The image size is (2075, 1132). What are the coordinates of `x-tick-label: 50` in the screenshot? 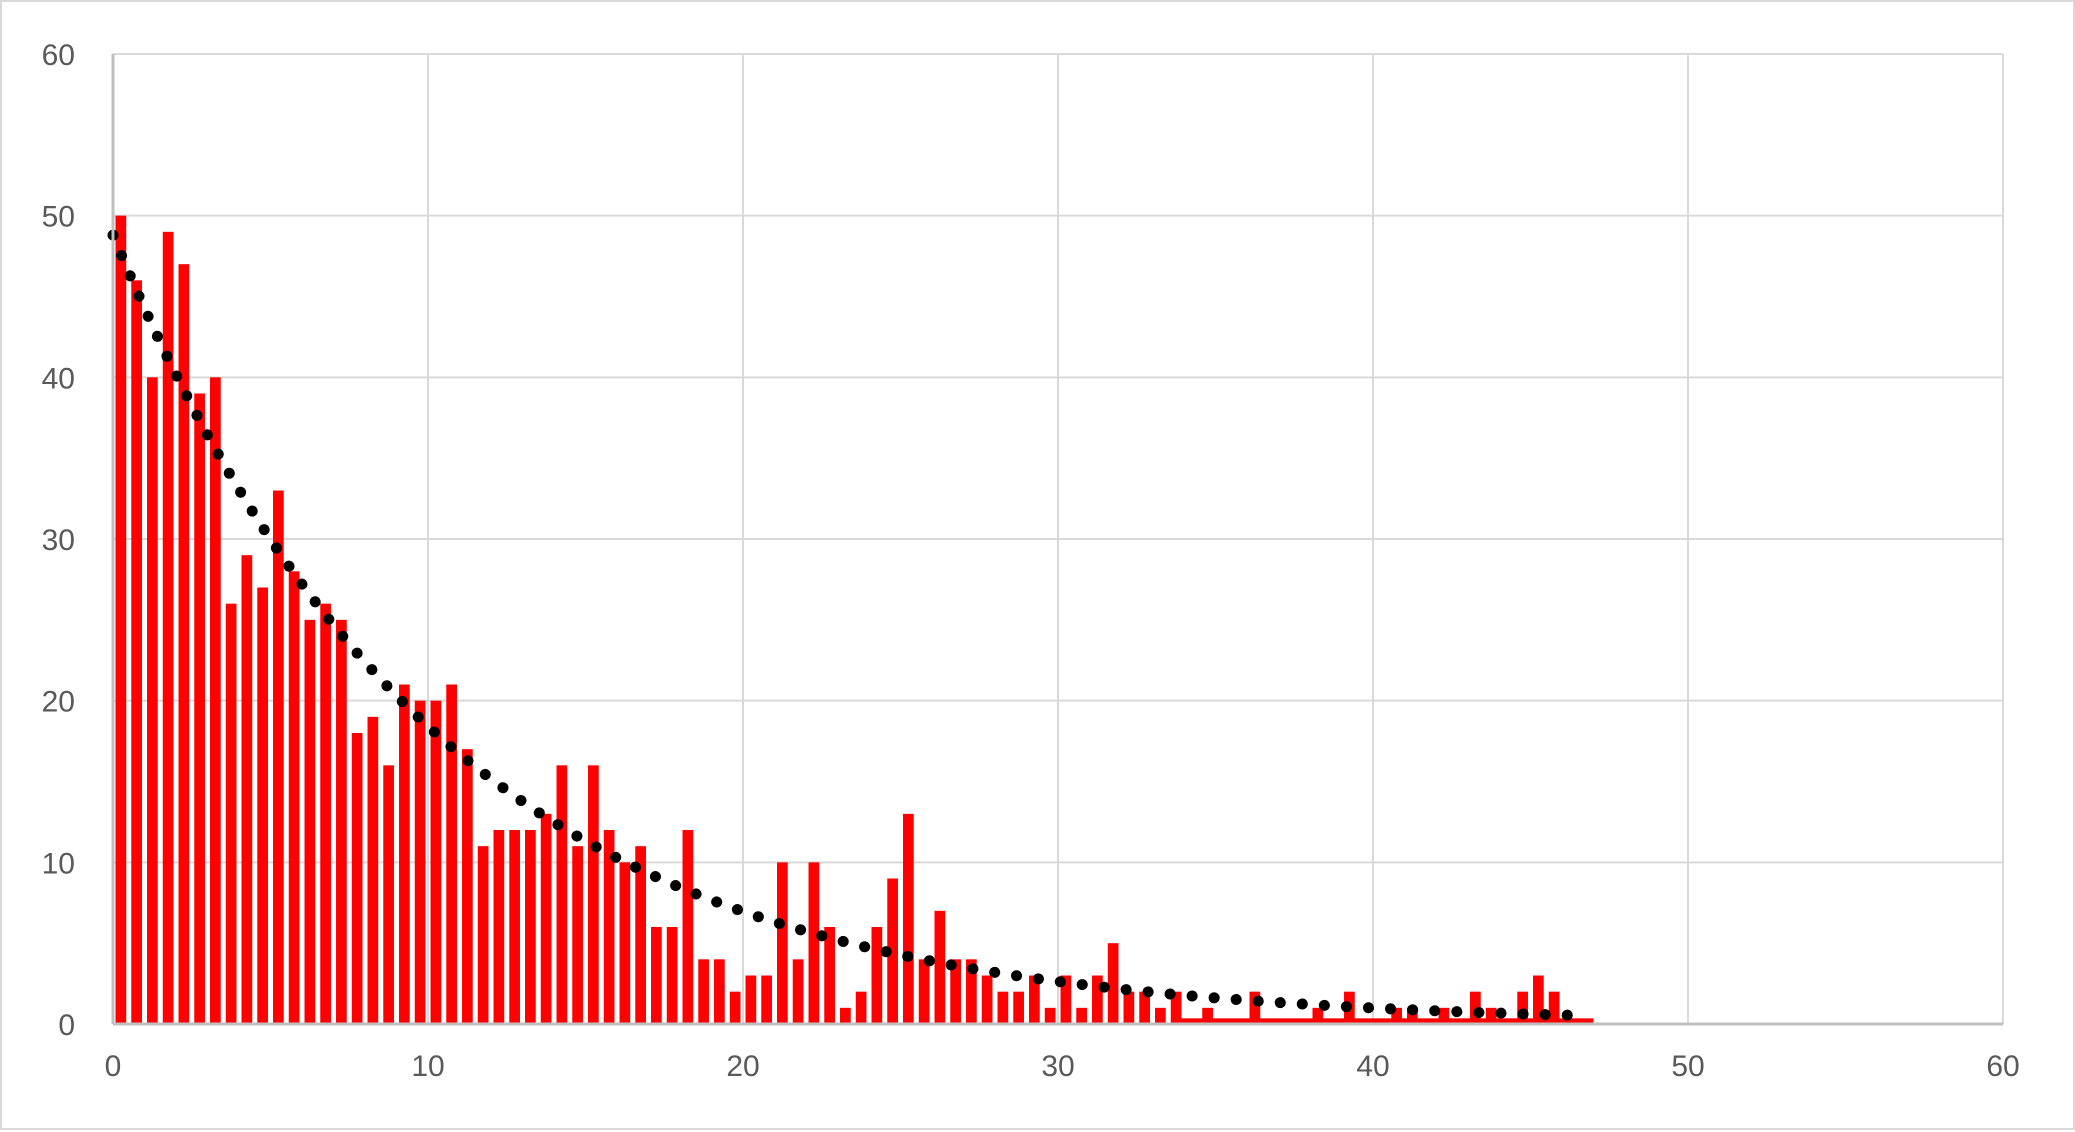 It's located at (1687, 1066).